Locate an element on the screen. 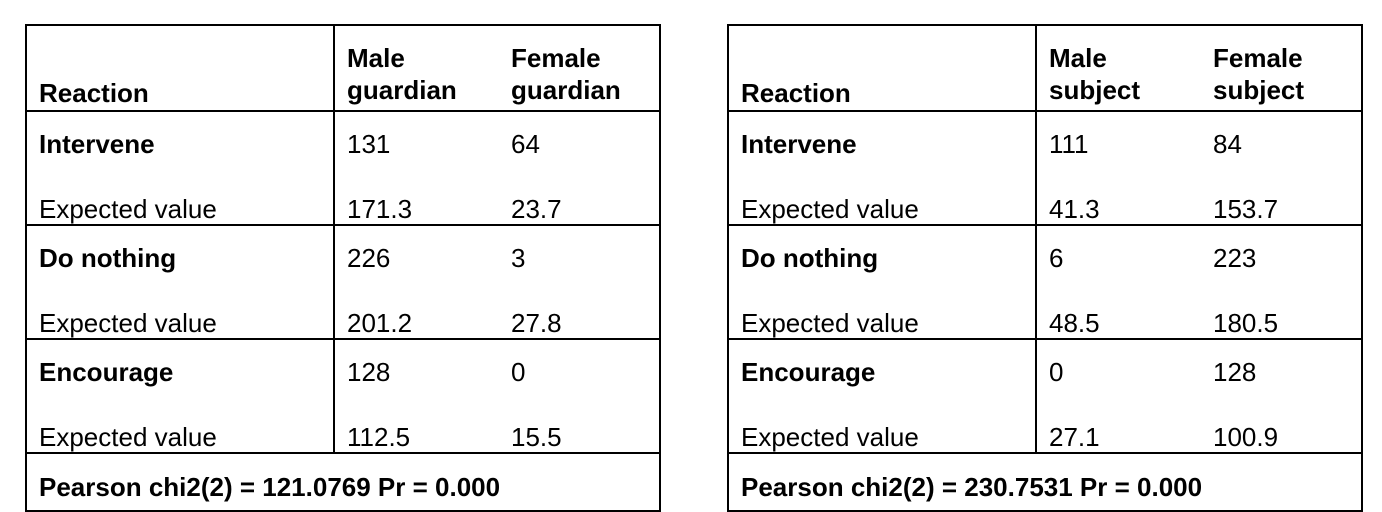  header-female-subject: Female subject is located at coordinates (1281, 68).